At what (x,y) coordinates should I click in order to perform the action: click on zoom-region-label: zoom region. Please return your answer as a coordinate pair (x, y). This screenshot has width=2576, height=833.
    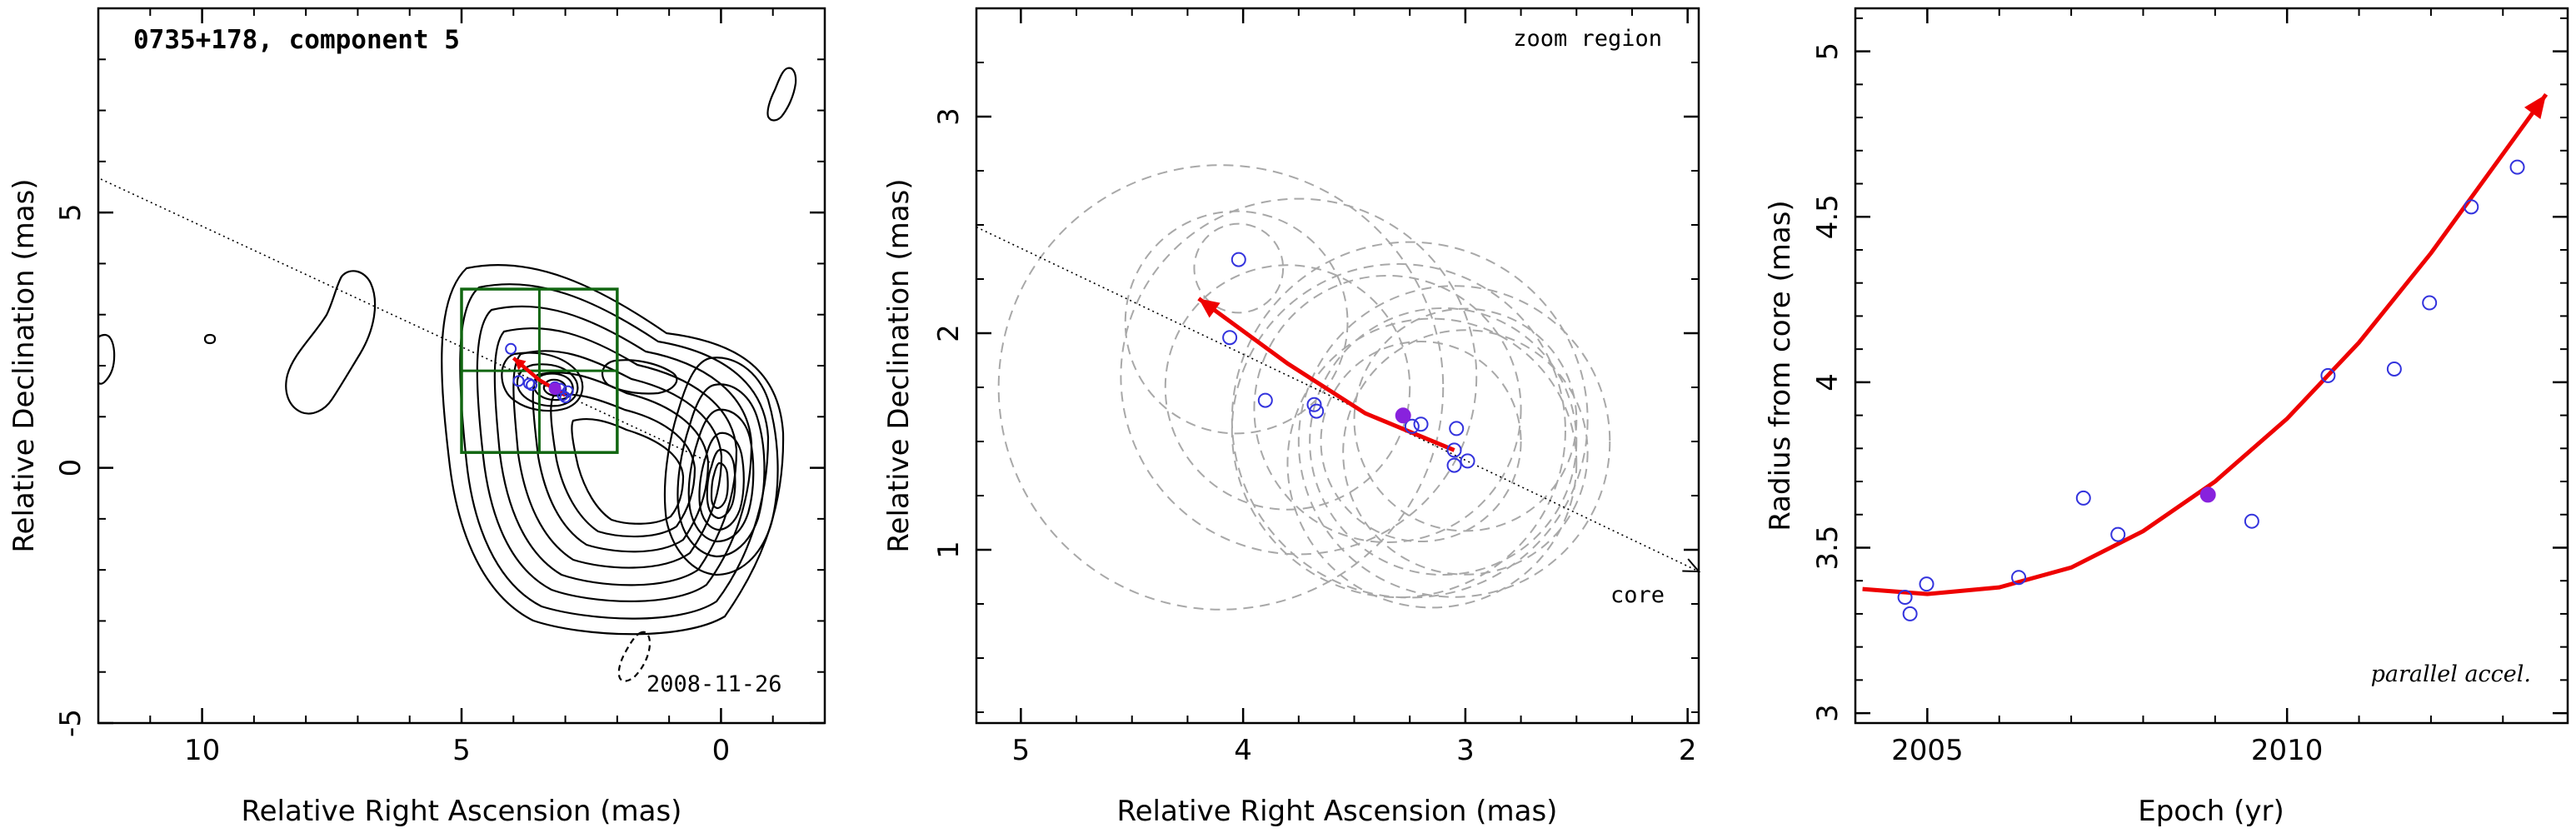
    Looking at the image, I should click on (1587, 39).